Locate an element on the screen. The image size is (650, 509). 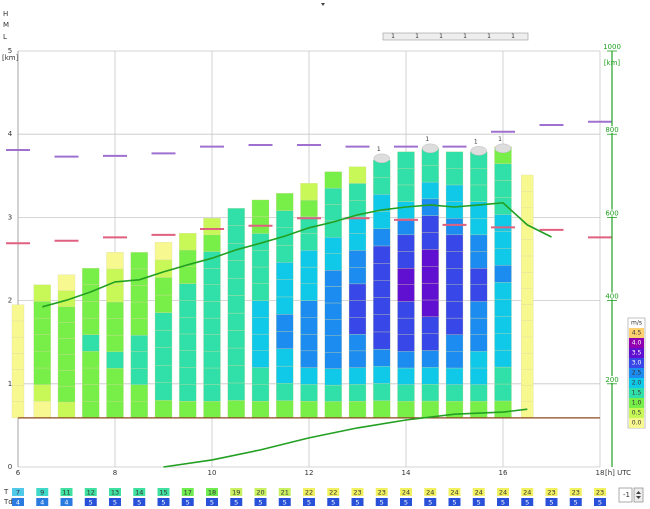
y-tick-label: 3 is located at coordinates (10, 217).